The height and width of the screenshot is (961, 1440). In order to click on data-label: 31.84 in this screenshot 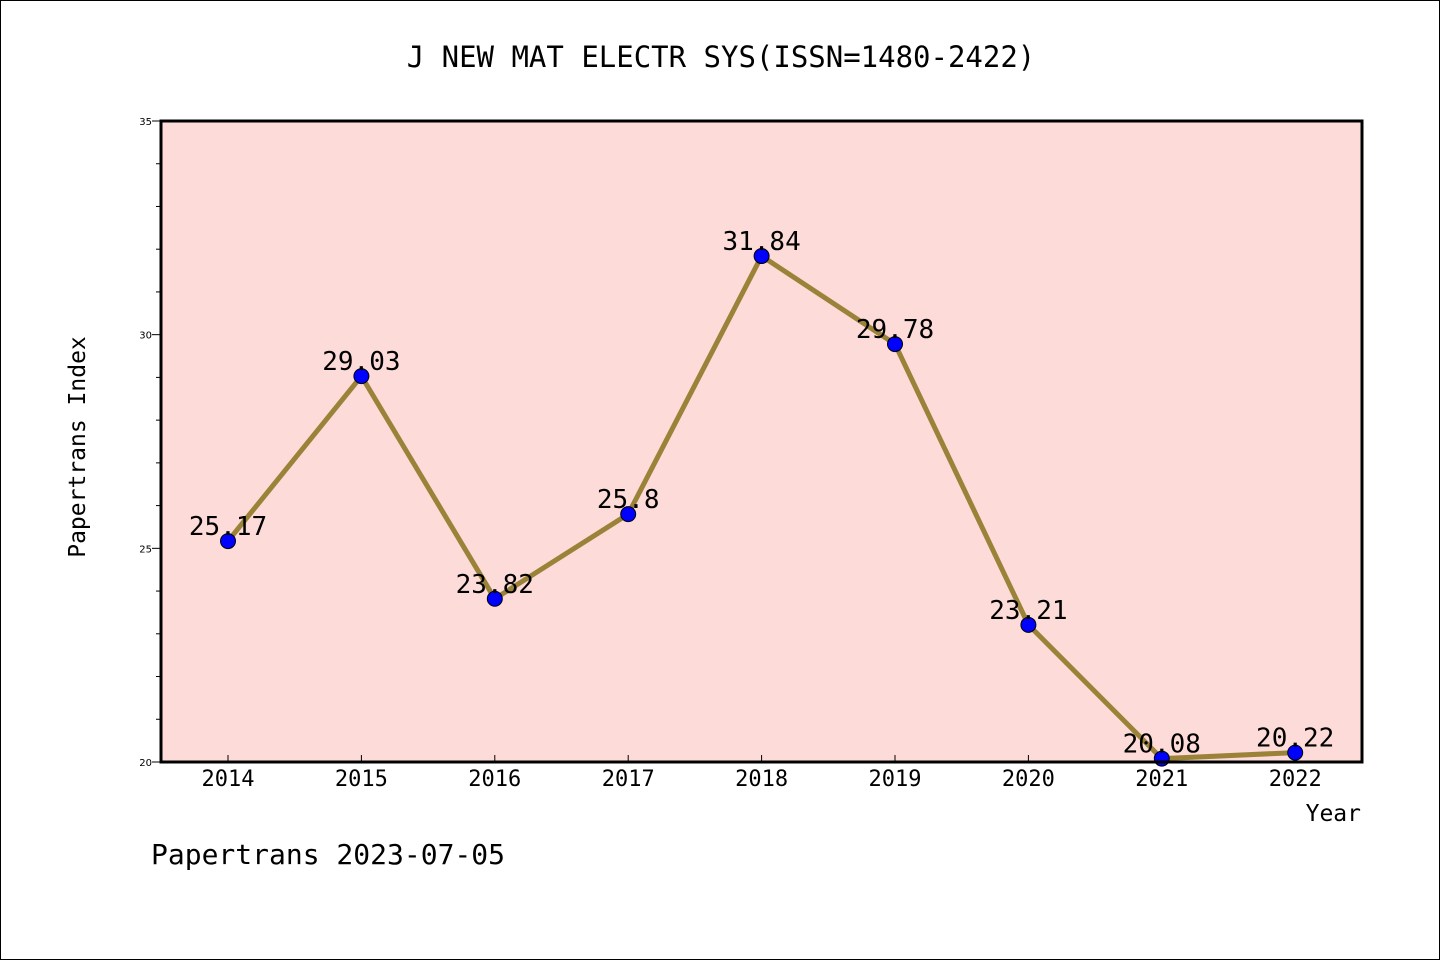, I will do `click(761, 242)`.